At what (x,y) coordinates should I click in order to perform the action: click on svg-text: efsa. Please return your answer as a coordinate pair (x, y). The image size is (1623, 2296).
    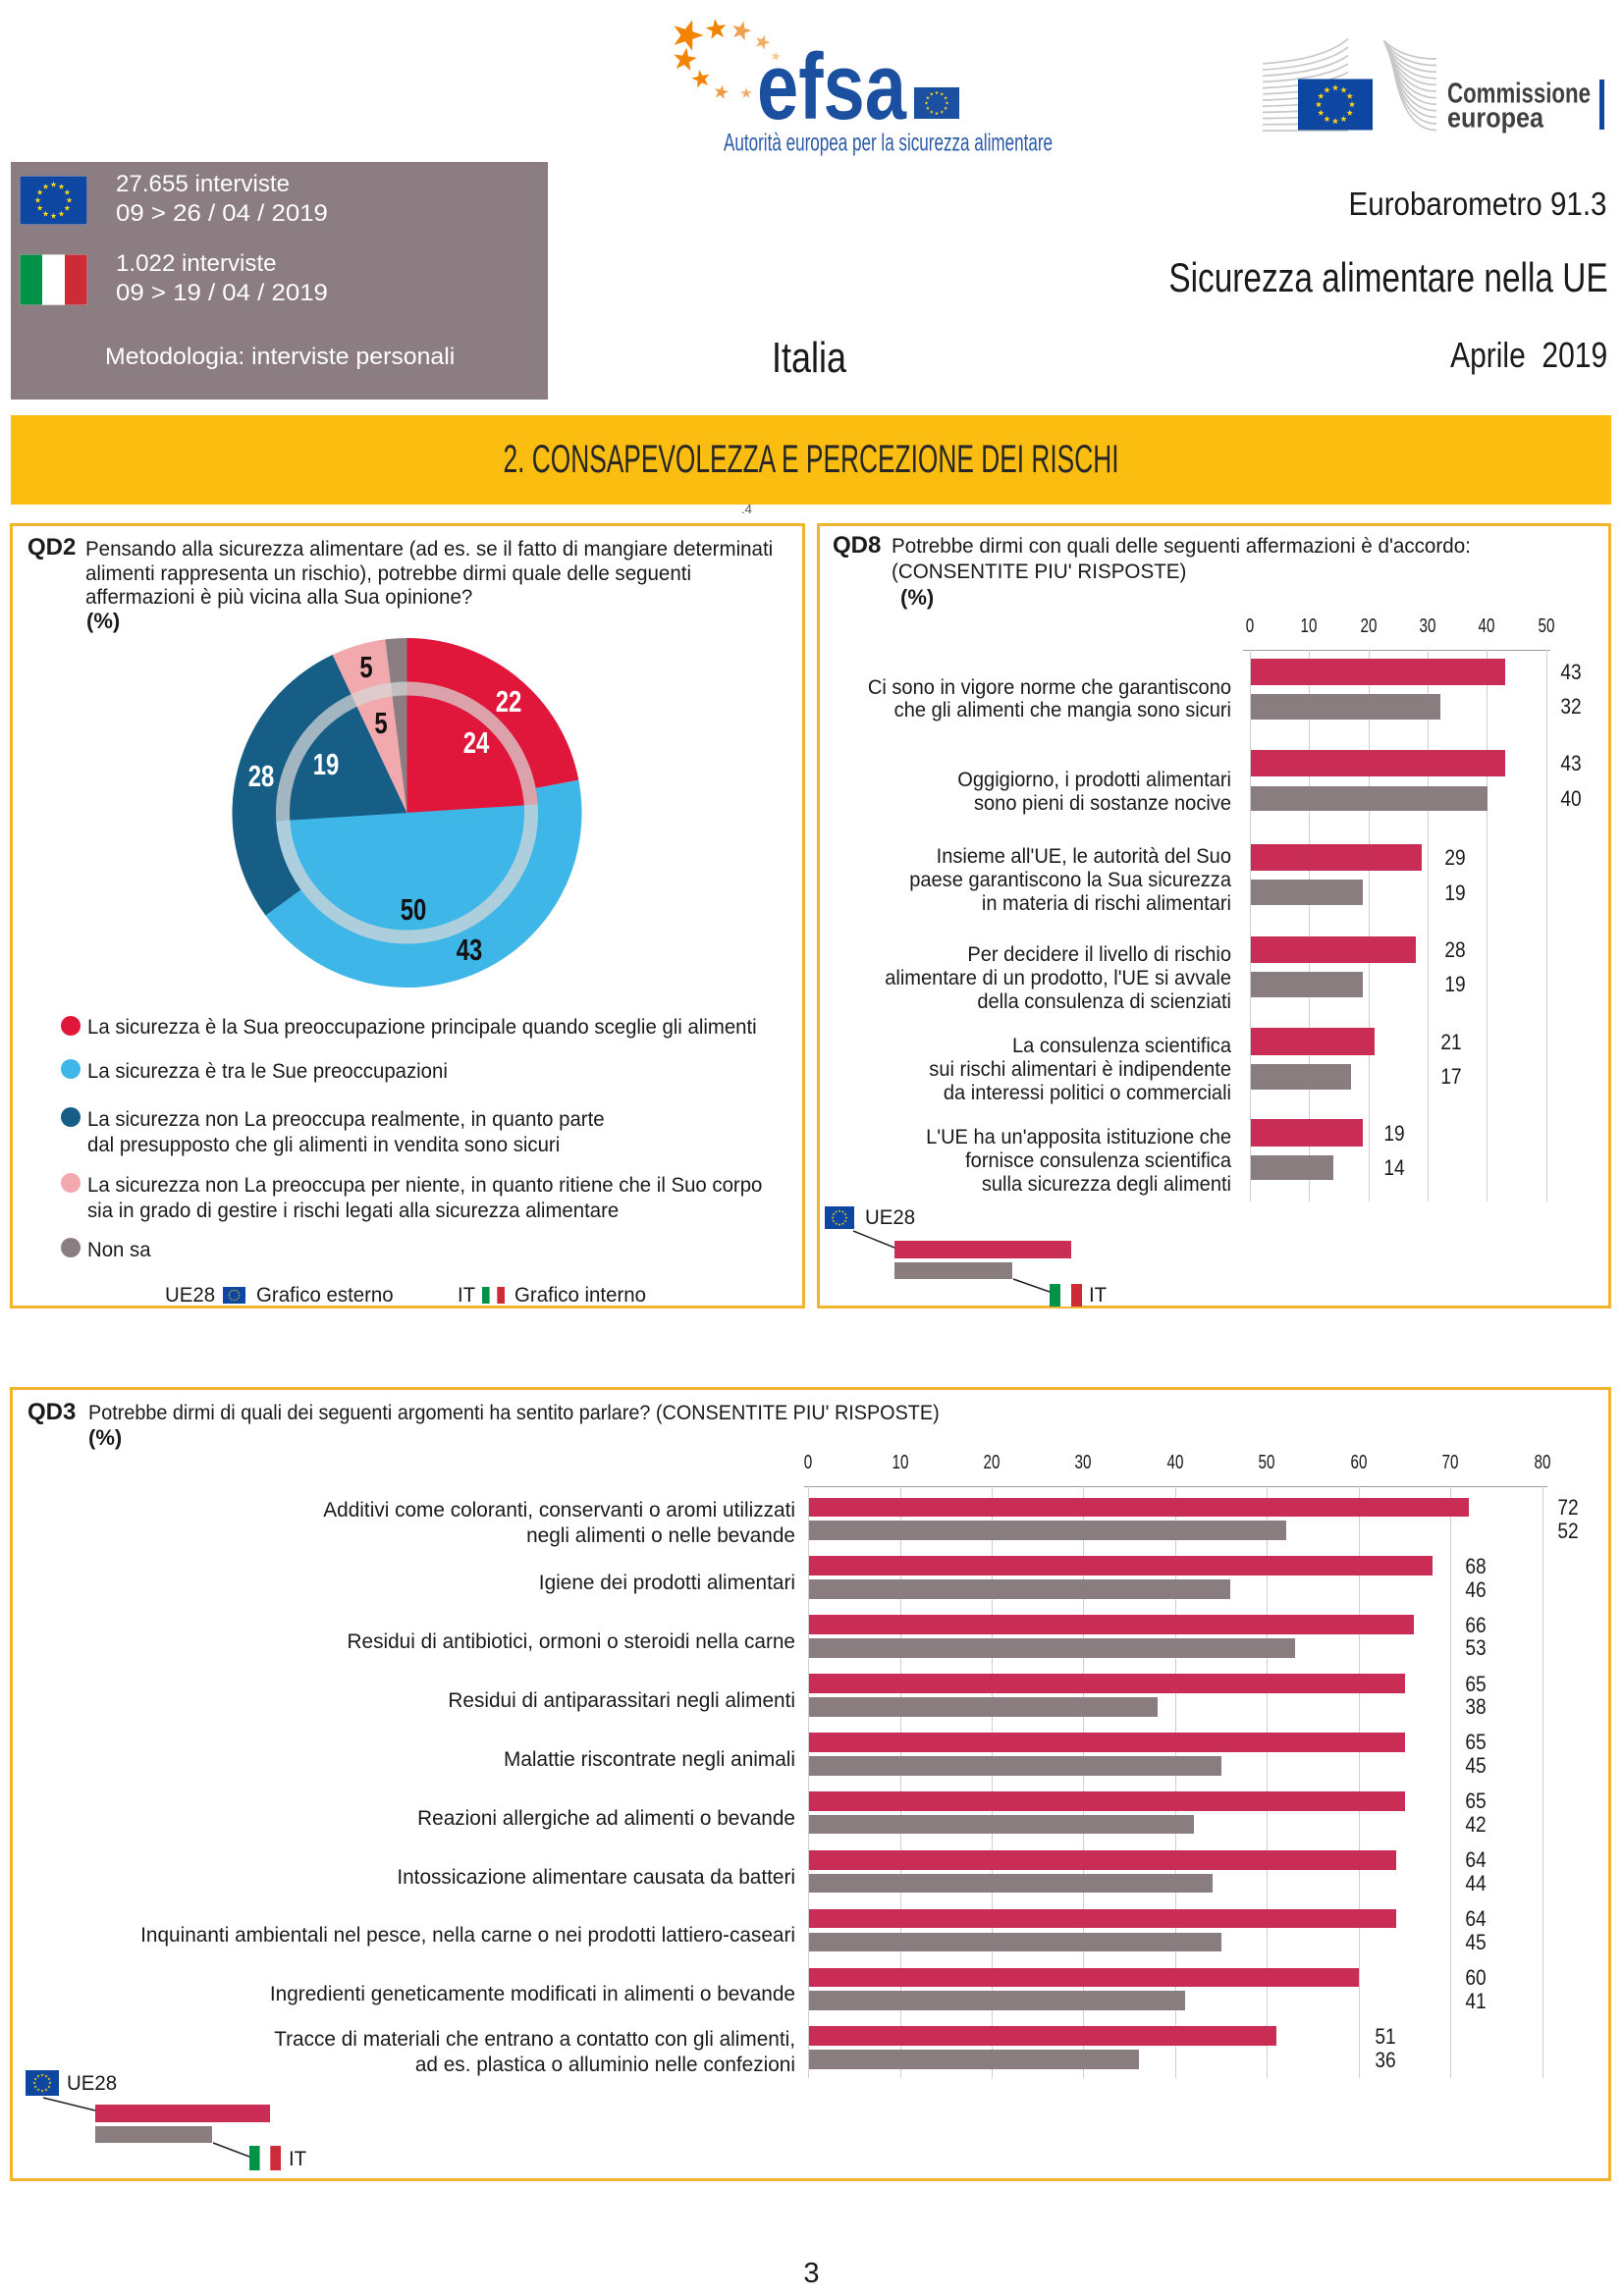
    Looking at the image, I should click on (831, 86).